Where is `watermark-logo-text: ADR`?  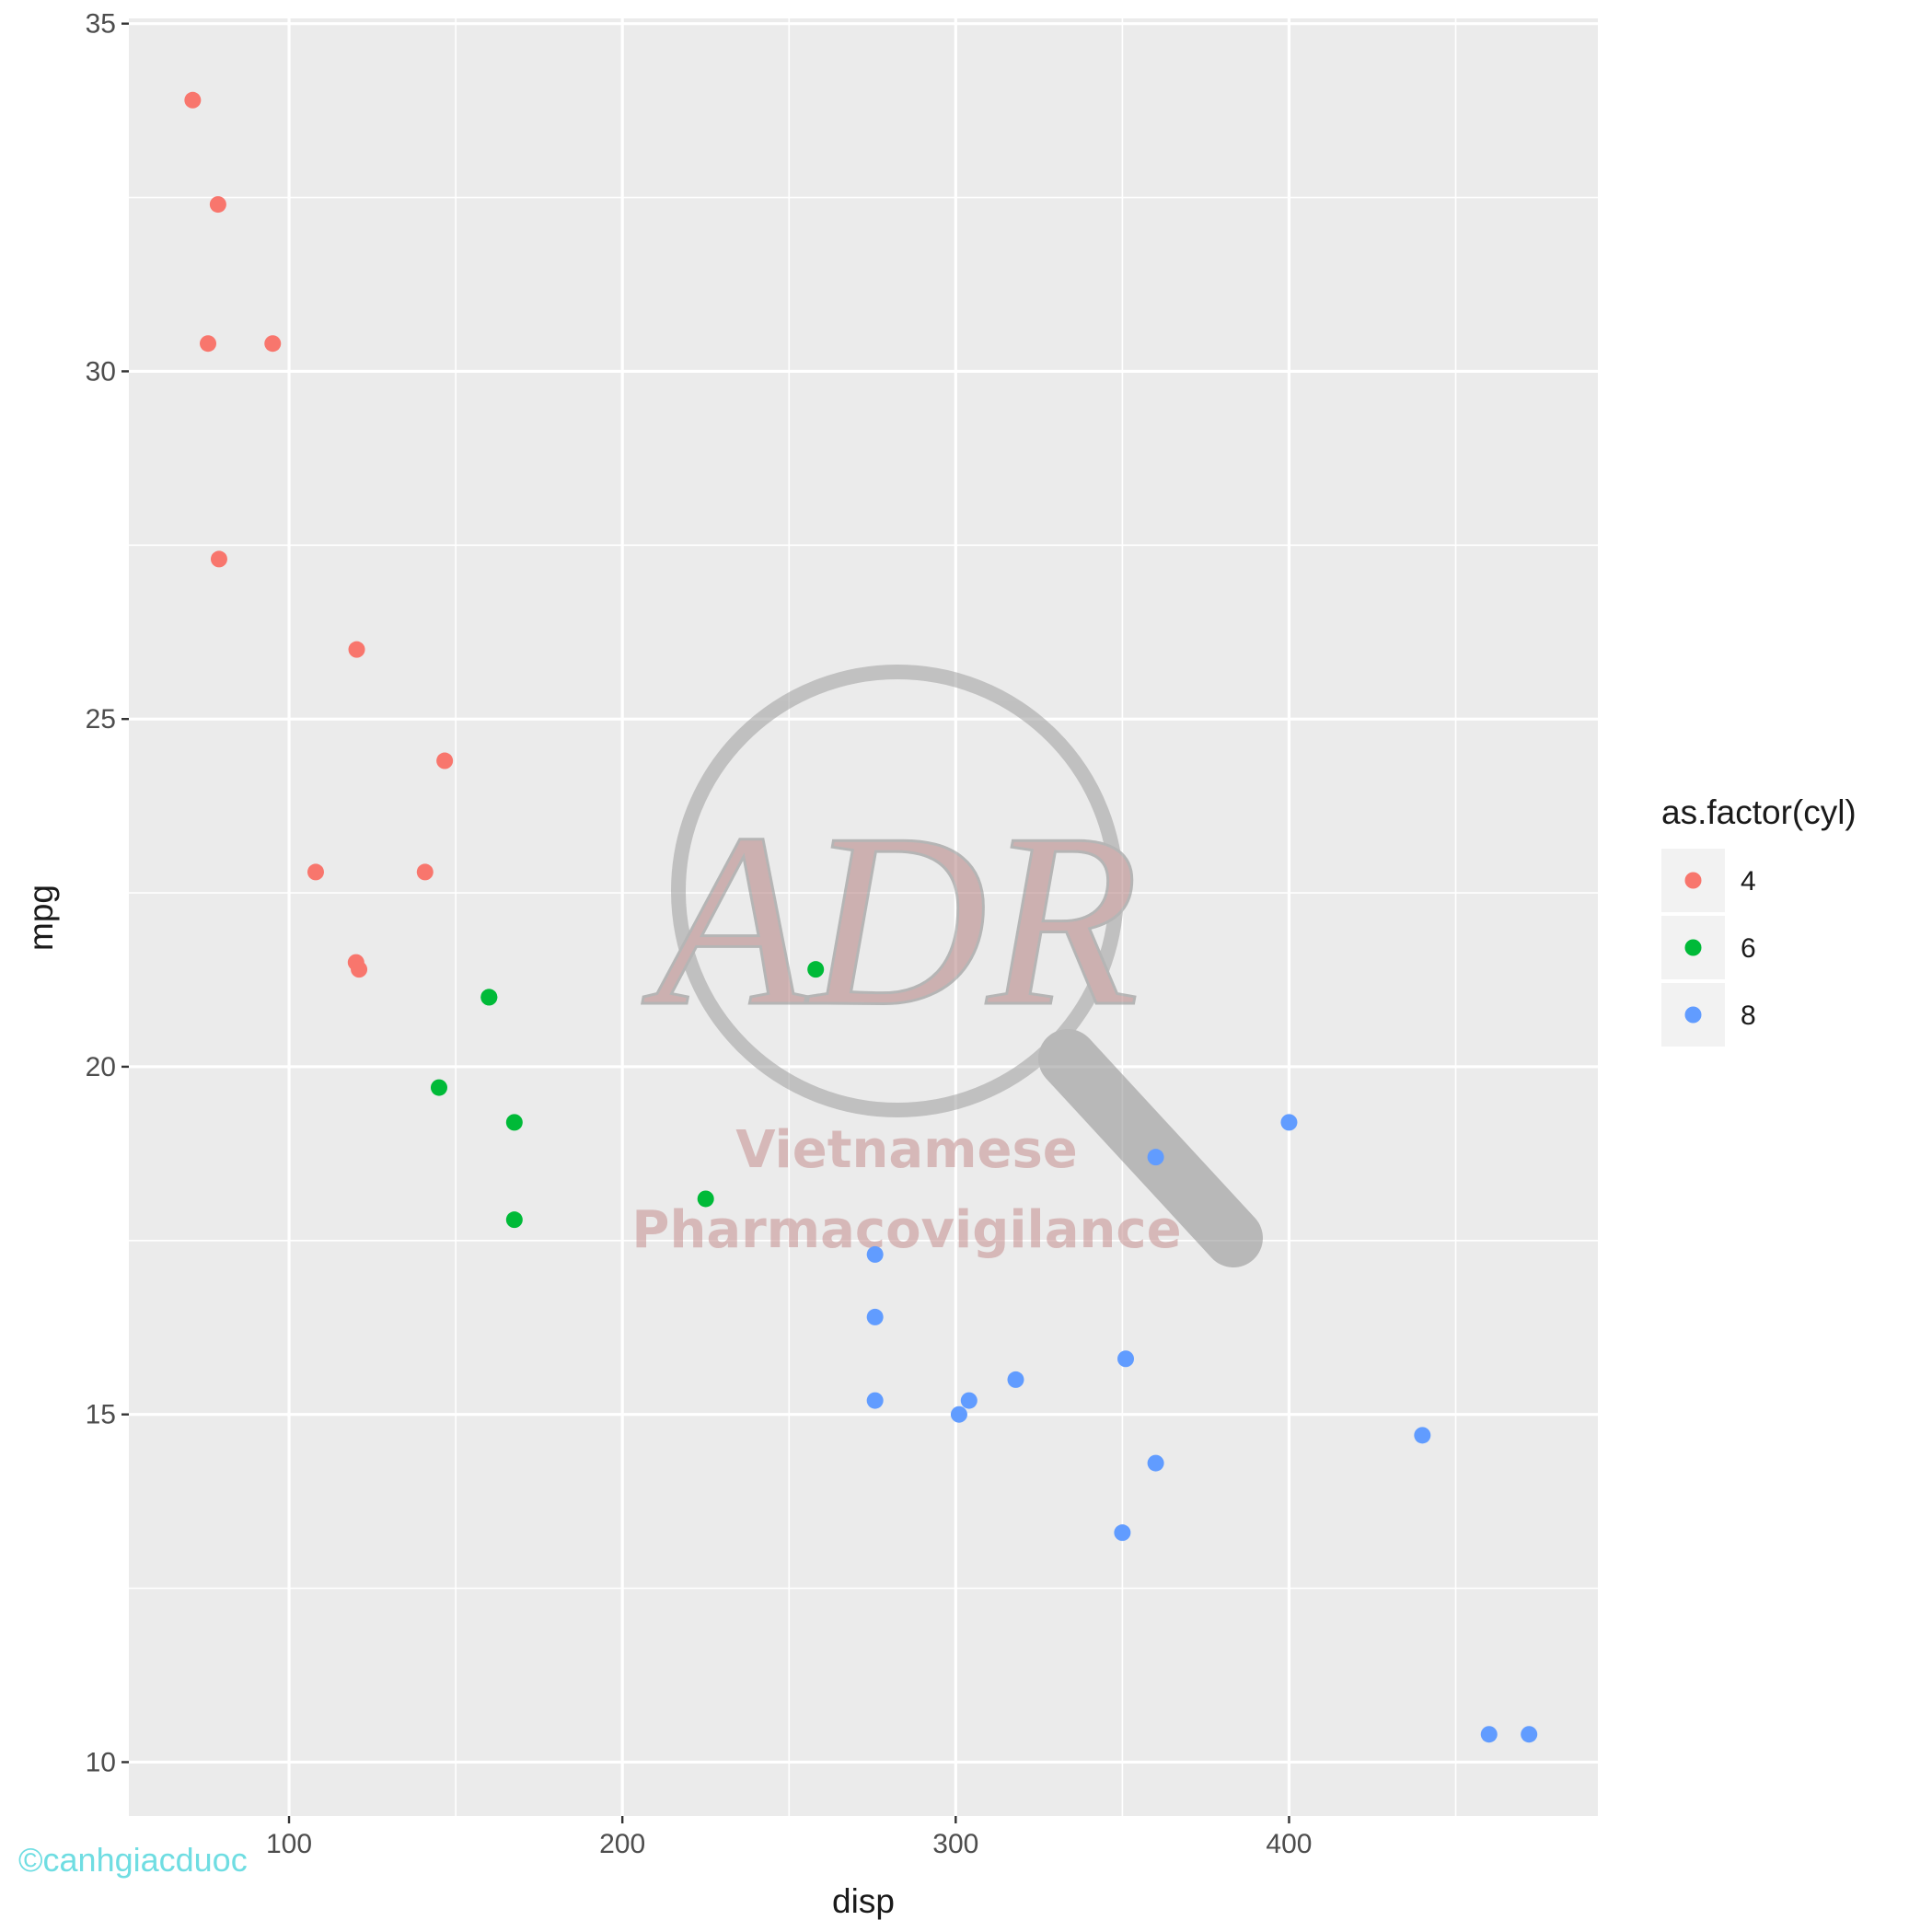 watermark-logo-text: ADR is located at coordinates (891, 920).